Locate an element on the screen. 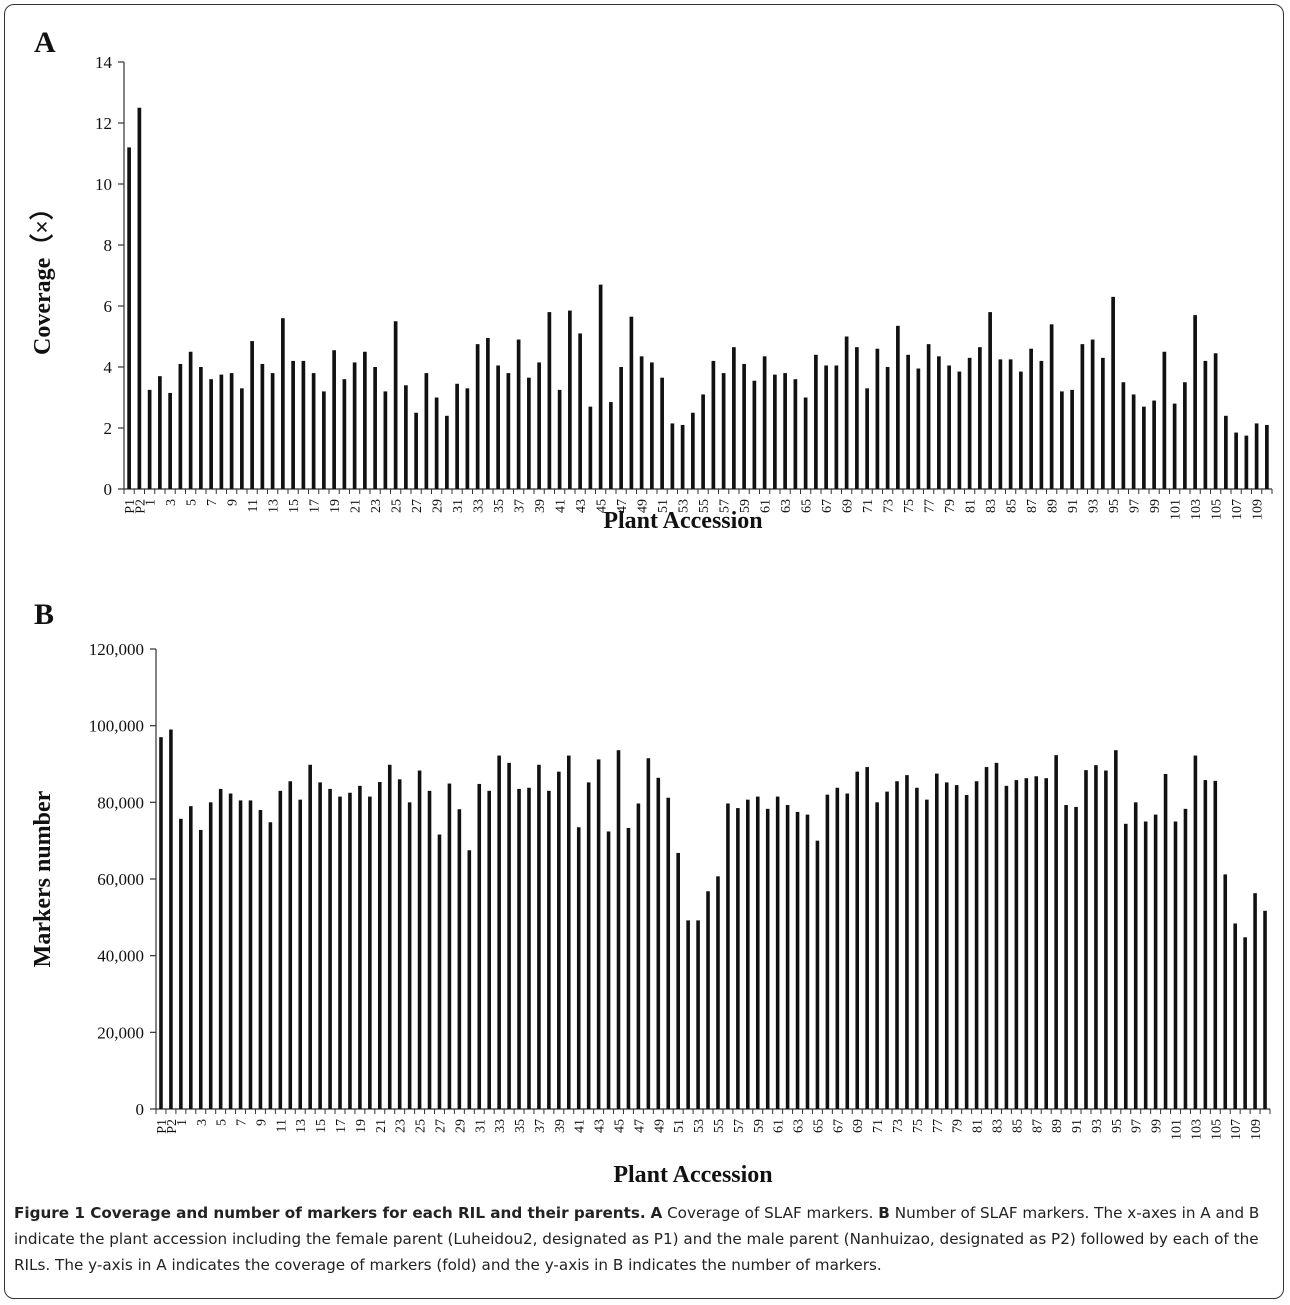 Image resolution: width=1290 pixels, height=1305 pixels. x-tick-label: 103 is located at coordinates (1196, 509).